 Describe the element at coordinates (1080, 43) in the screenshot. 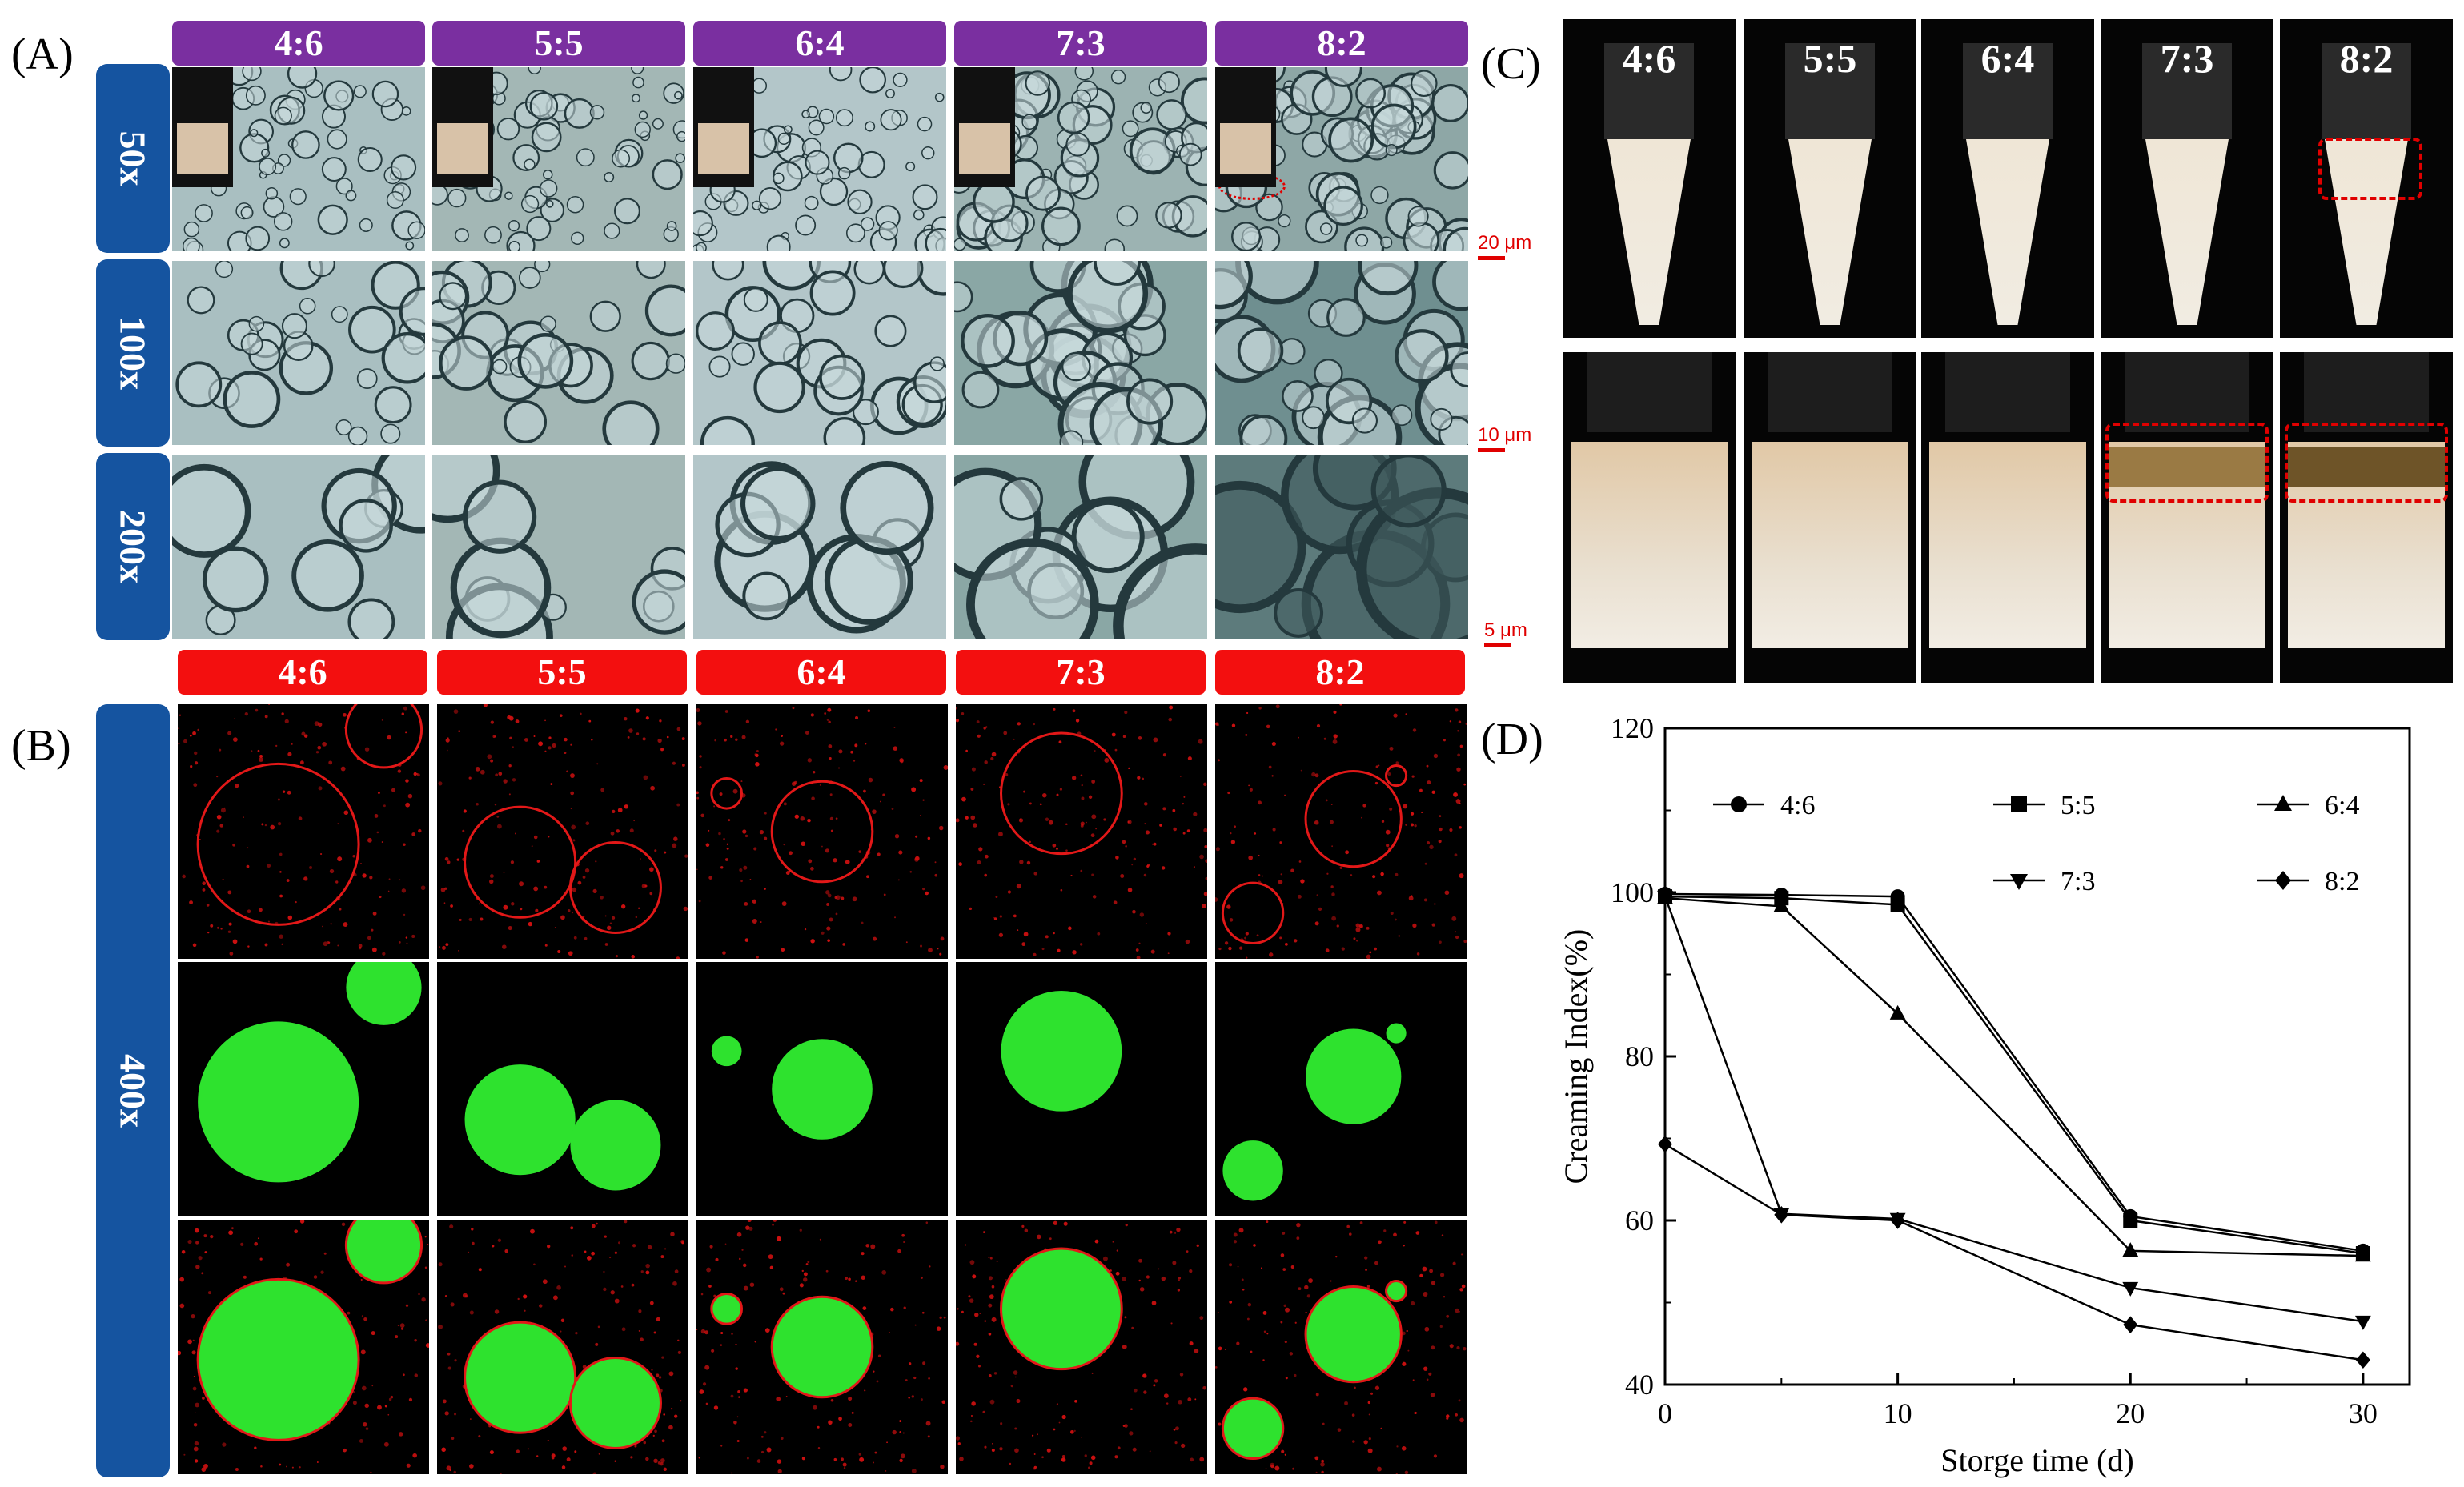

I see `ratio-header-a-4: 7:3` at that location.